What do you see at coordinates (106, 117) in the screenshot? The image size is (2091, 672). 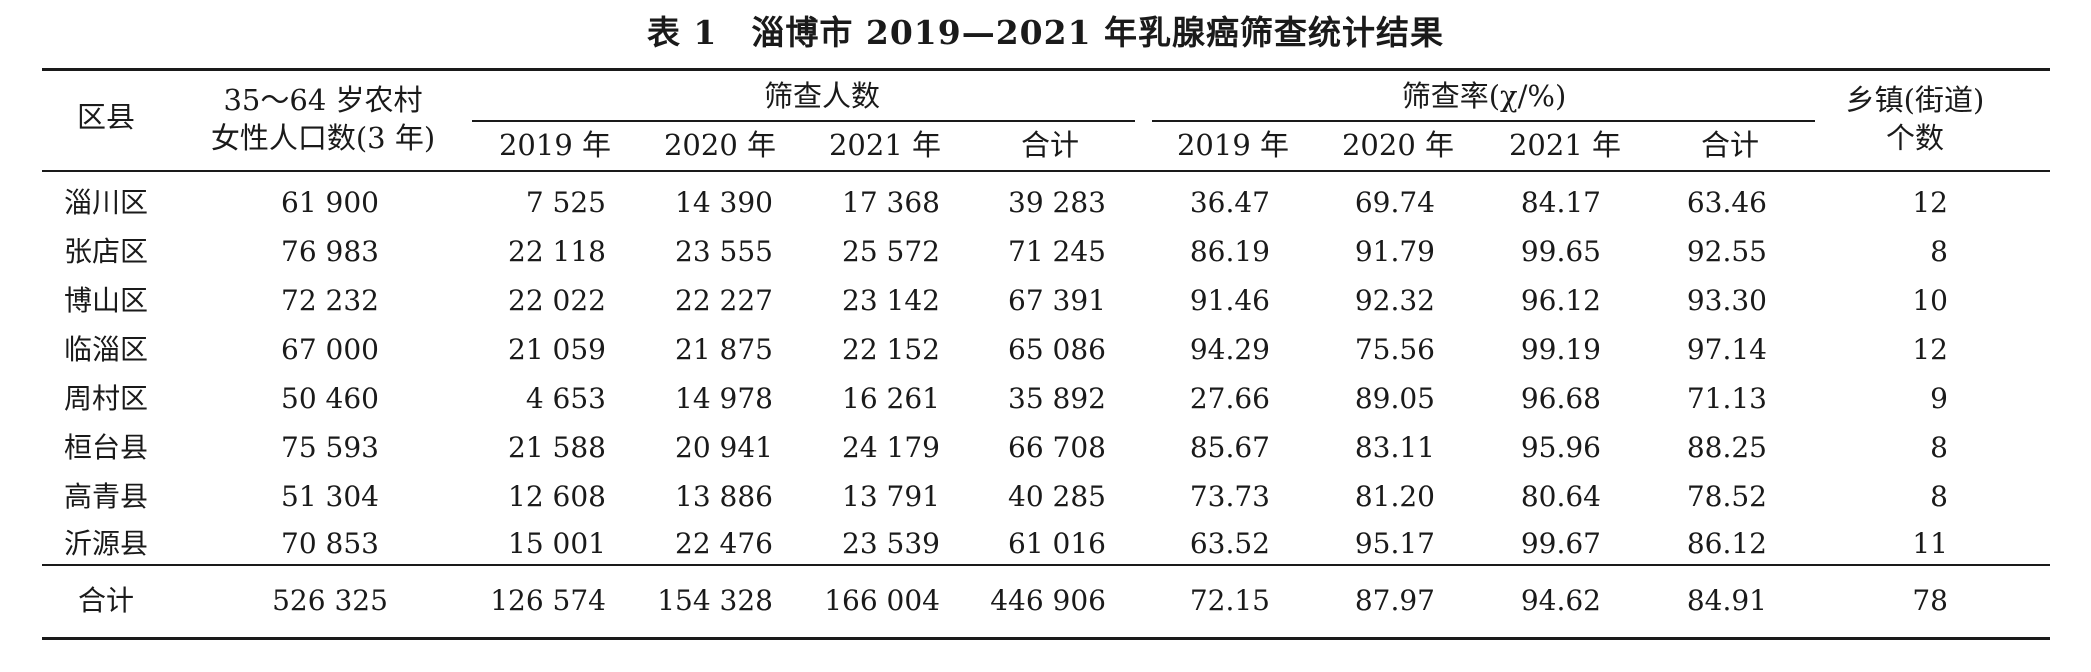 I see `header-district: 区县` at bounding box center [106, 117].